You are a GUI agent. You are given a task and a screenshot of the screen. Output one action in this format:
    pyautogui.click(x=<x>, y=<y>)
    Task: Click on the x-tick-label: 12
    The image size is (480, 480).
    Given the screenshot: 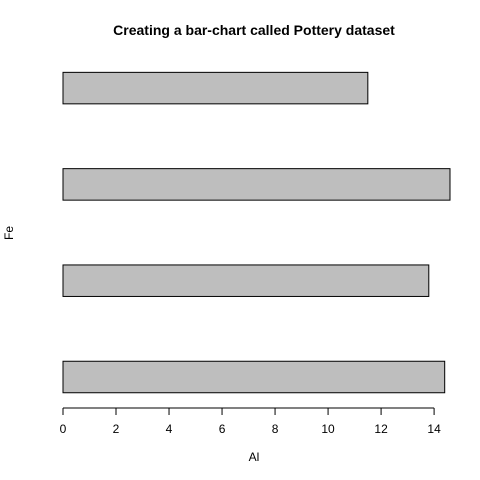 What is the action you would take?
    pyautogui.click(x=381, y=429)
    